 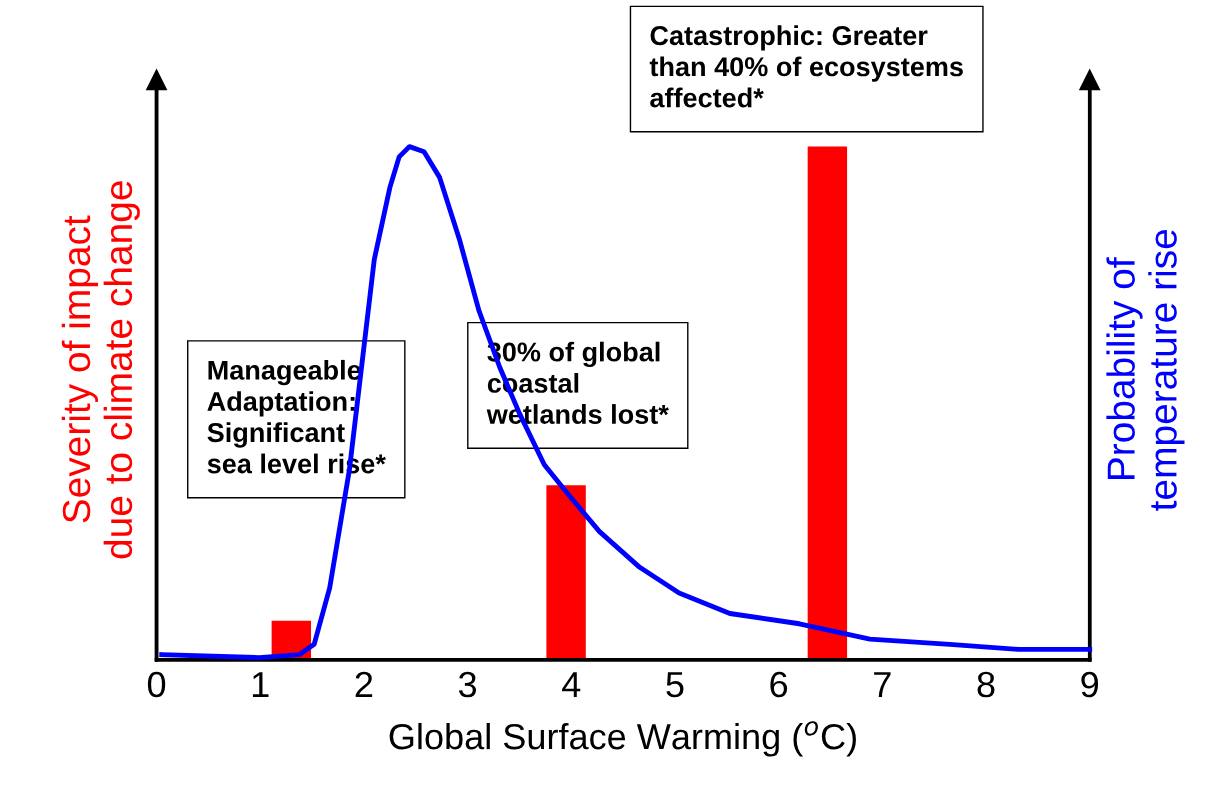 What do you see at coordinates (156, 684) in the screenshot?
I see `x-tick-label: 0` at bounding box center [156, 684].